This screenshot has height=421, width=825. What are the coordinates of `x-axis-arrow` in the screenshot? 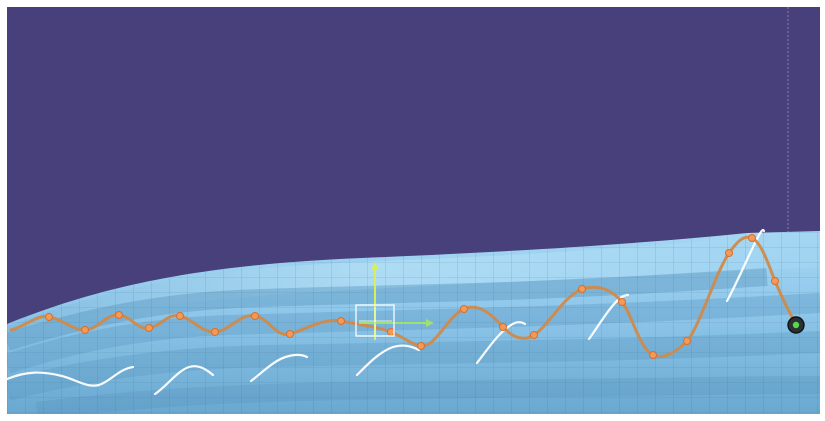 It's located at (430, 323).